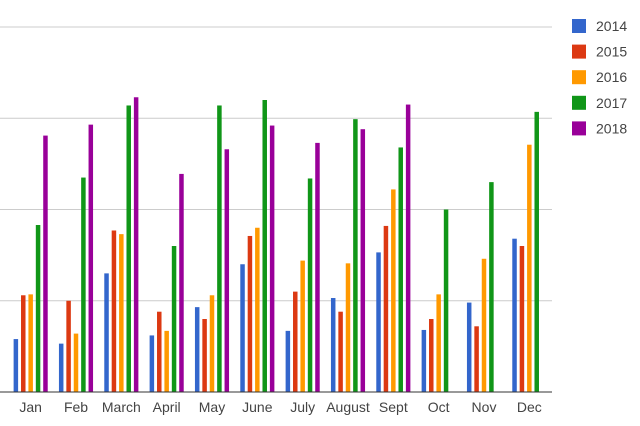  What do you see at coordinates (363, 260) in the screenshot?
I see `bar-2018-august` at bounding box center [363, 260].